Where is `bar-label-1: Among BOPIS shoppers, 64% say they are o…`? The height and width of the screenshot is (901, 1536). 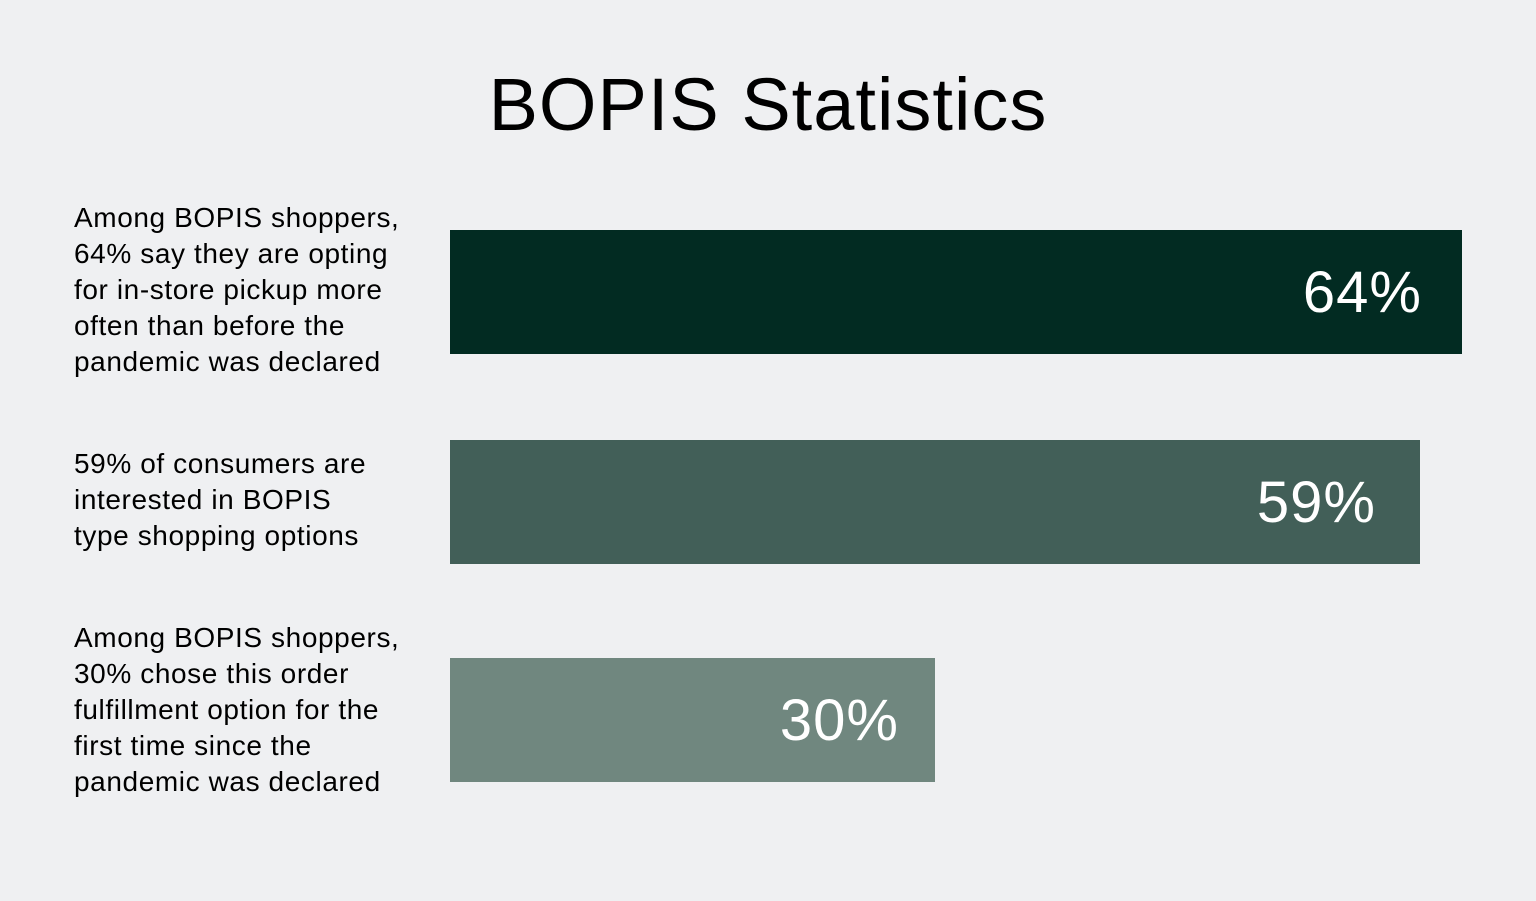 bar-label-1: Among BOPIS shoppers, 64% say they are o… is located at coordinates (237, 289).